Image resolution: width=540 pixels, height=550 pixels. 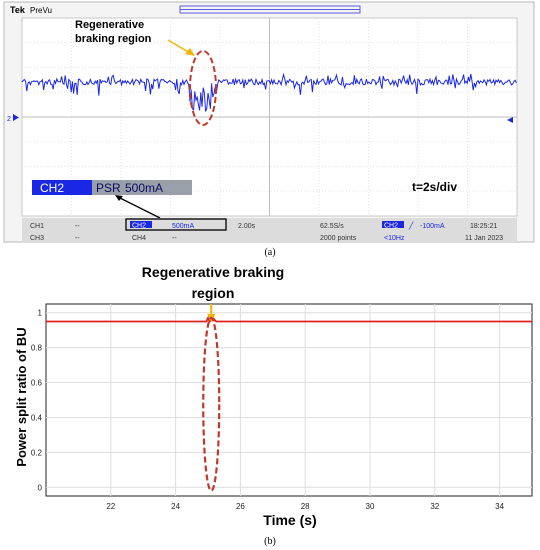 I want to click on psr-label-box, so click(x=142, y=187).